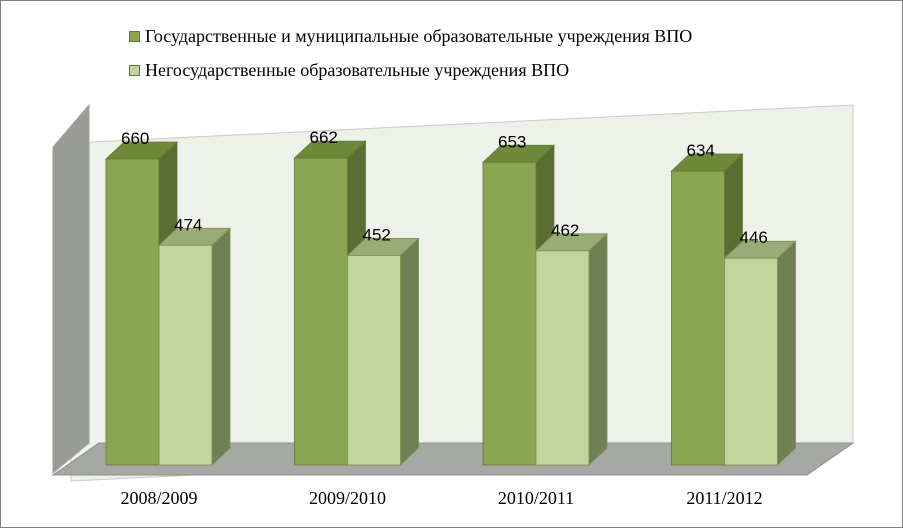 The height and width of the screenshot is (528, 903). What do you see at coordinates (751, 361) in the screenshot?
I see `bar-2011-2012-series-2-front` at bounding box center [751, 361].